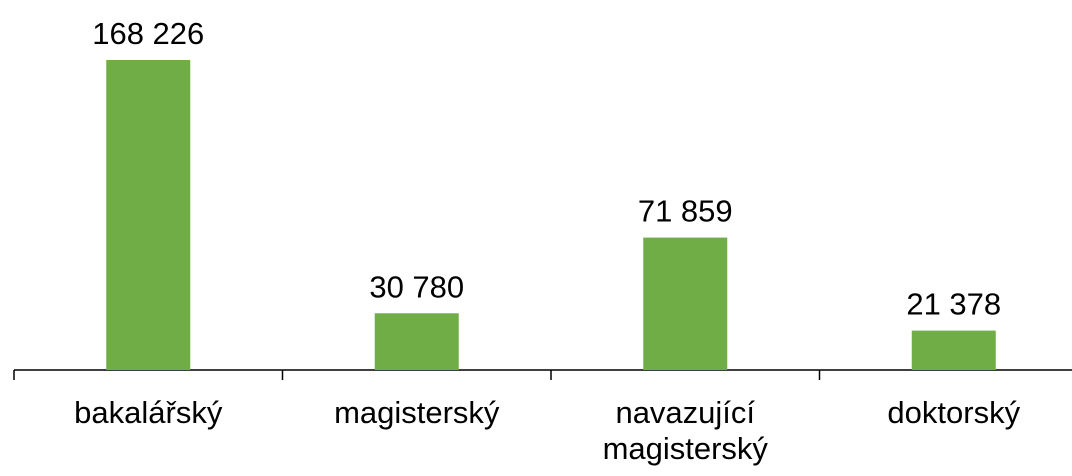 This screenshot has height=476, width=1072. I want to click on value-label: 30 780, so click(416, 286).